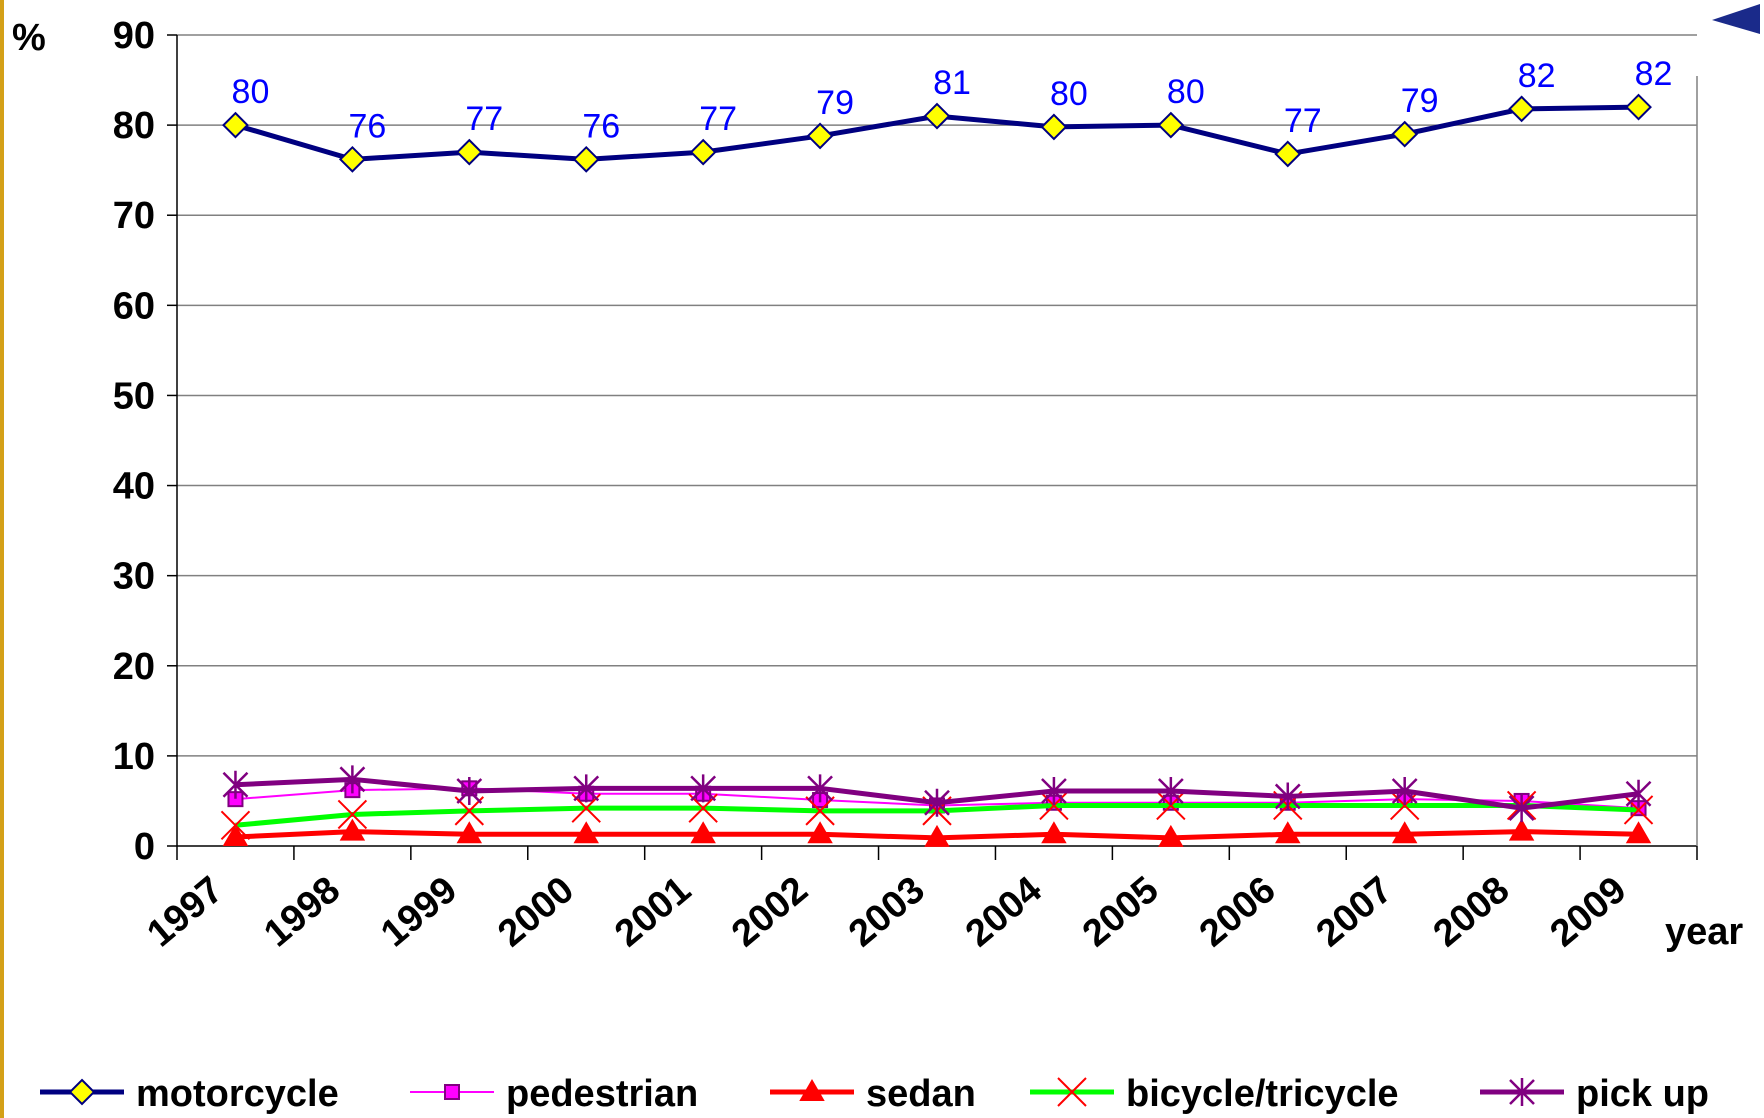 The height and width of the screenshot is (1118, 1764). Describe the element at coordinates (536, 912) in the screenshot. I see `x-tick-label: 2000` at that location.